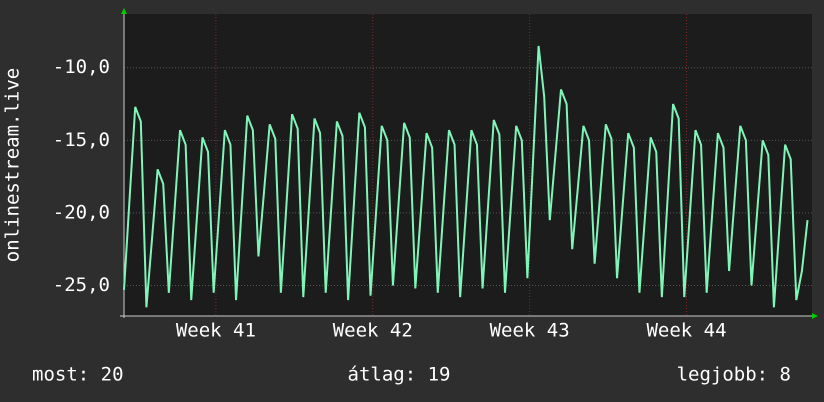  Describe the element at coordinates (81, 285) in the screenshot. I see `y-tick-label: -25,0` at that location.